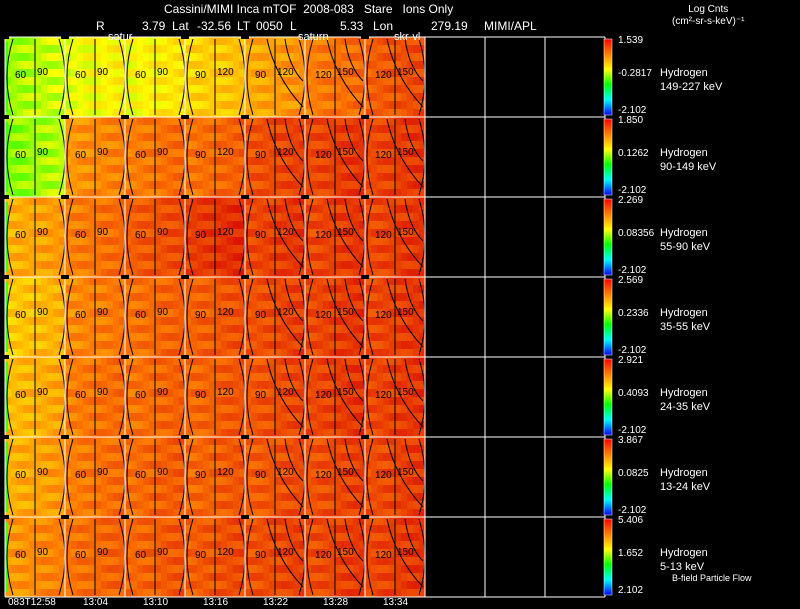  What do you see at coordinates (215, 77) in the screenshot?
I see `heatmap-cell` at bounding box center [215, 77].